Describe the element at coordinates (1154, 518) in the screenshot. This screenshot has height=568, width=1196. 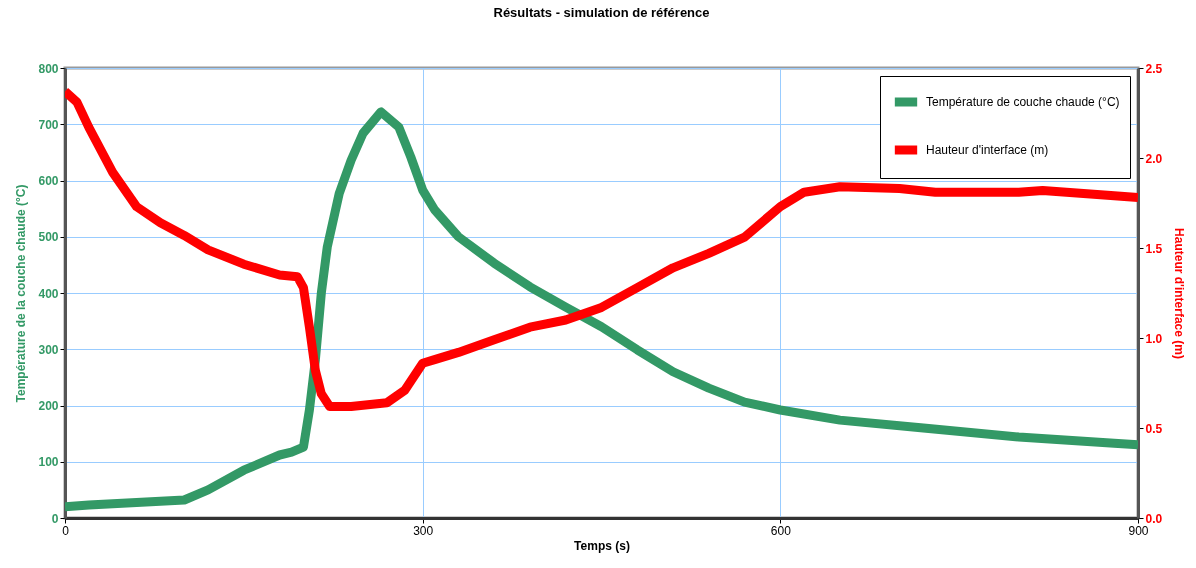
I see `y2-tick-label: 0.0` at that location.